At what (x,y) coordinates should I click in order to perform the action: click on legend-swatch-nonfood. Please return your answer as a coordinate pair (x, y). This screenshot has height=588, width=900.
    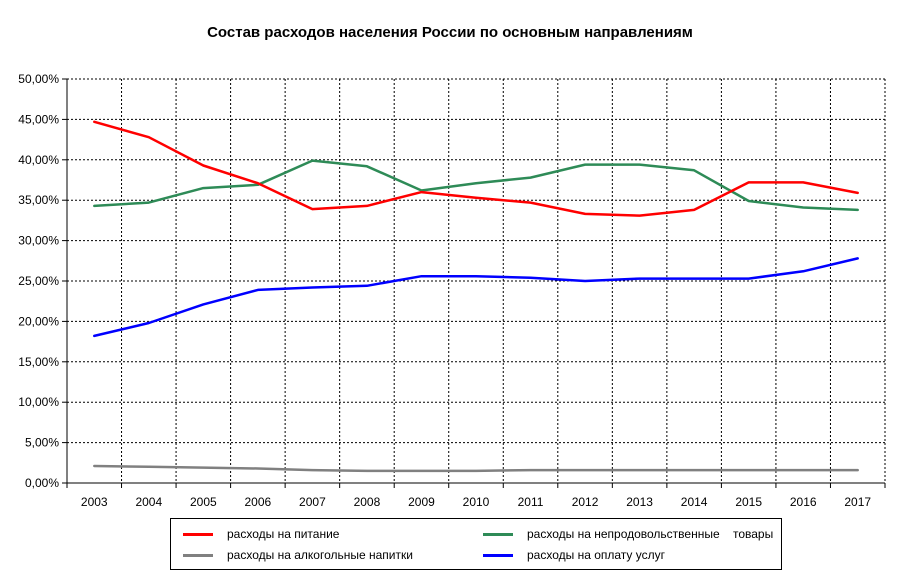
    Looking at the image, I should click on (498, 534).